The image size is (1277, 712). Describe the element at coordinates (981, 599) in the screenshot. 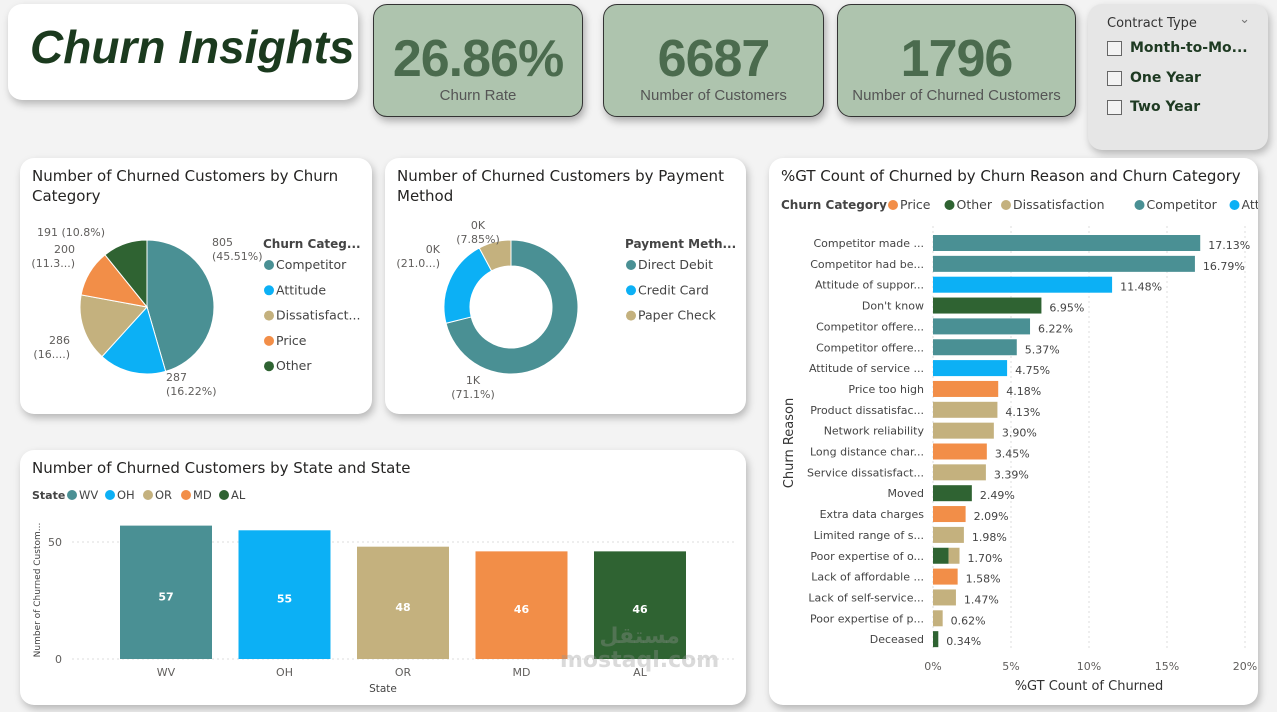

I see `bar-data-label: 1.47%` at that location.